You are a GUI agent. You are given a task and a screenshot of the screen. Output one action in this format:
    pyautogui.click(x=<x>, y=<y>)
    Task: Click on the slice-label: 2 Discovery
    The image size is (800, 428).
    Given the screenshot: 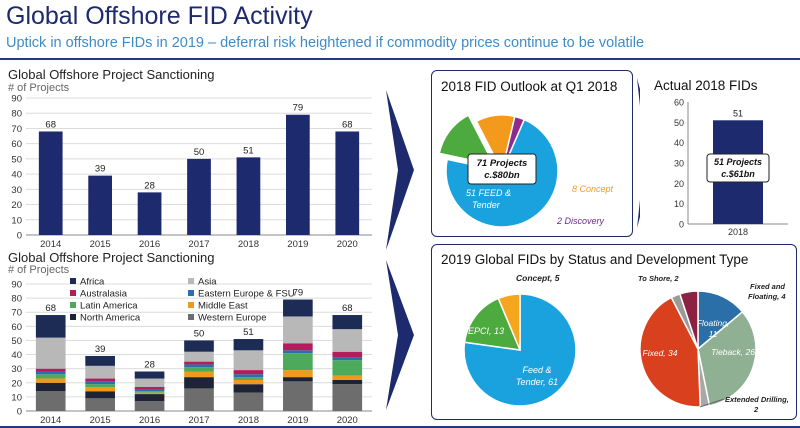 What is the action you would take?
    pyautogui.click(x=580, y=221)
    